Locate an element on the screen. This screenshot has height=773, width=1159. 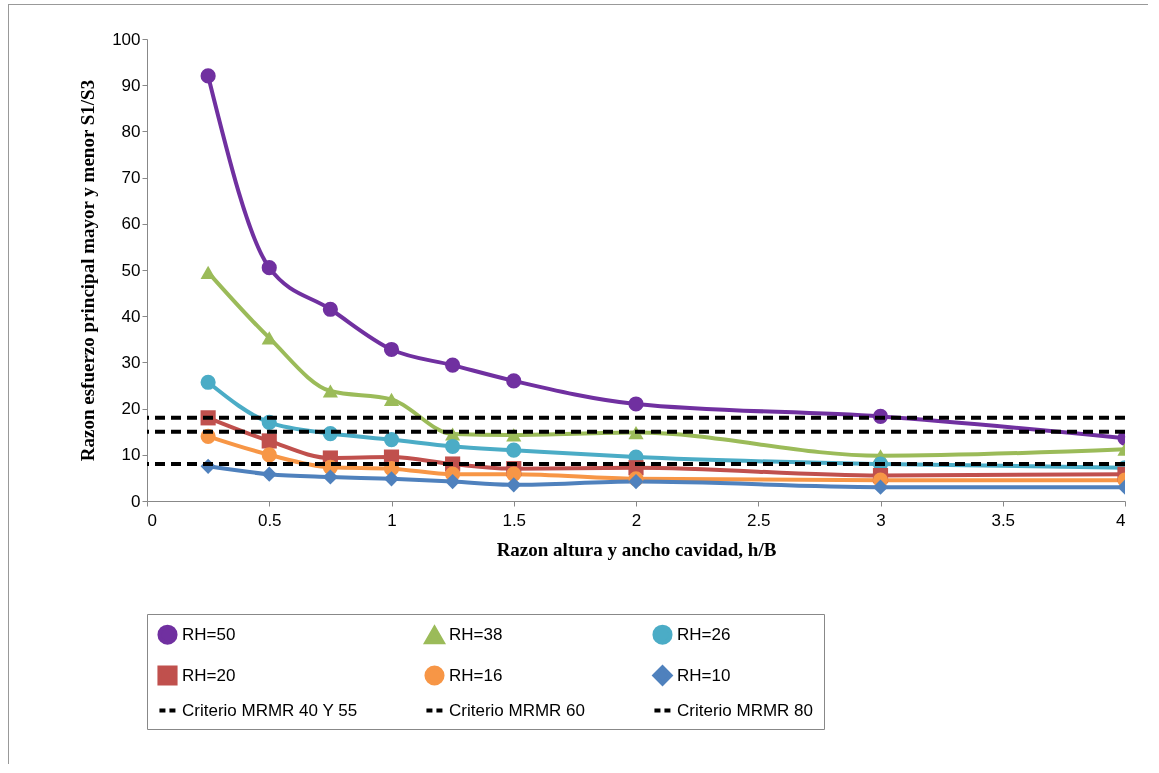
y-tick-label: 30 is located at coordinates (131, 362).